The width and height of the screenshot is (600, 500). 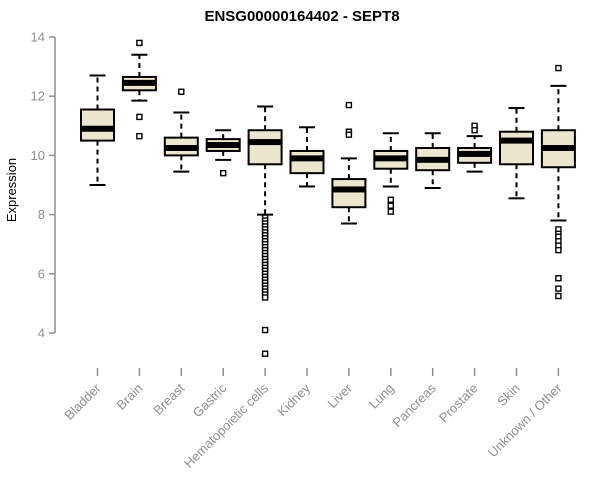 What do you see at coordinates (38, 37) in the screenshot?
I see `y-tick-label: 14` at bounding box center [38, 37].